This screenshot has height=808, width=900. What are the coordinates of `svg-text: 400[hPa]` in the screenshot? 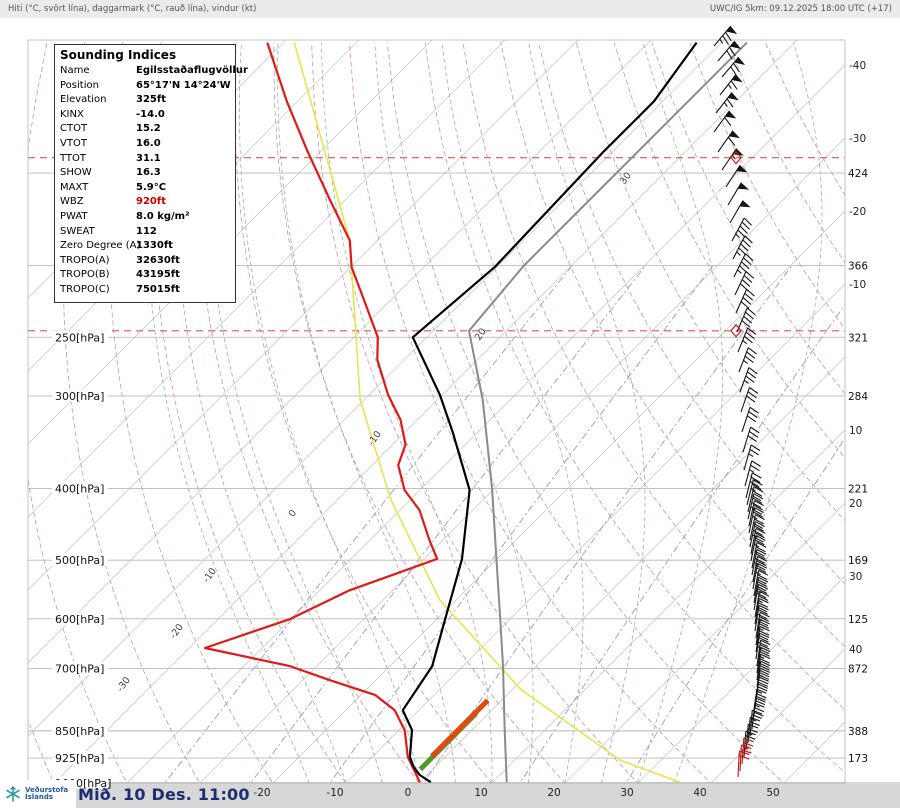 It's located at (79, 488).